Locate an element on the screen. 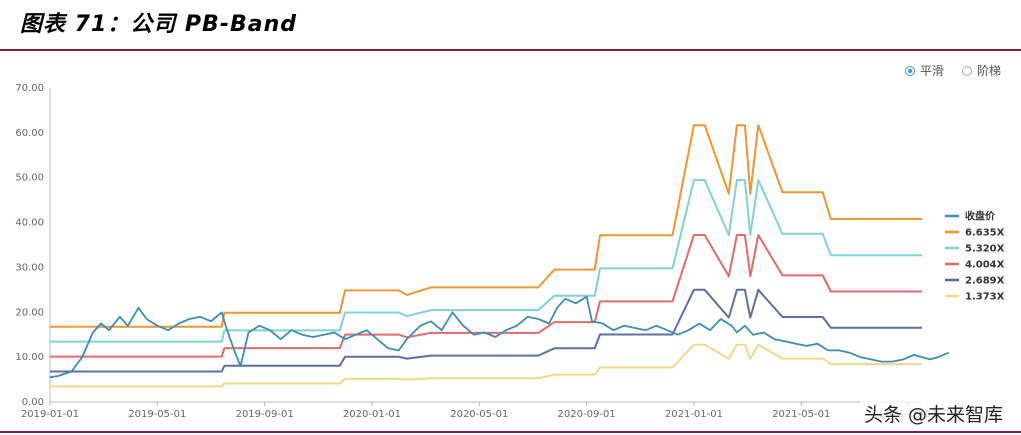 This screenshot has width=1021, height=435. y-tick-label: 60.00 is located at coordinates (29, 133).